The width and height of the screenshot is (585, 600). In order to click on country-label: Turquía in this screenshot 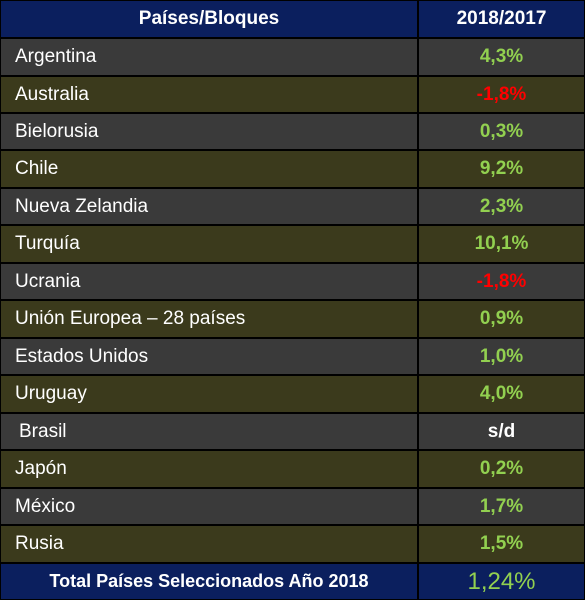, I will do `click(209, 244)`.